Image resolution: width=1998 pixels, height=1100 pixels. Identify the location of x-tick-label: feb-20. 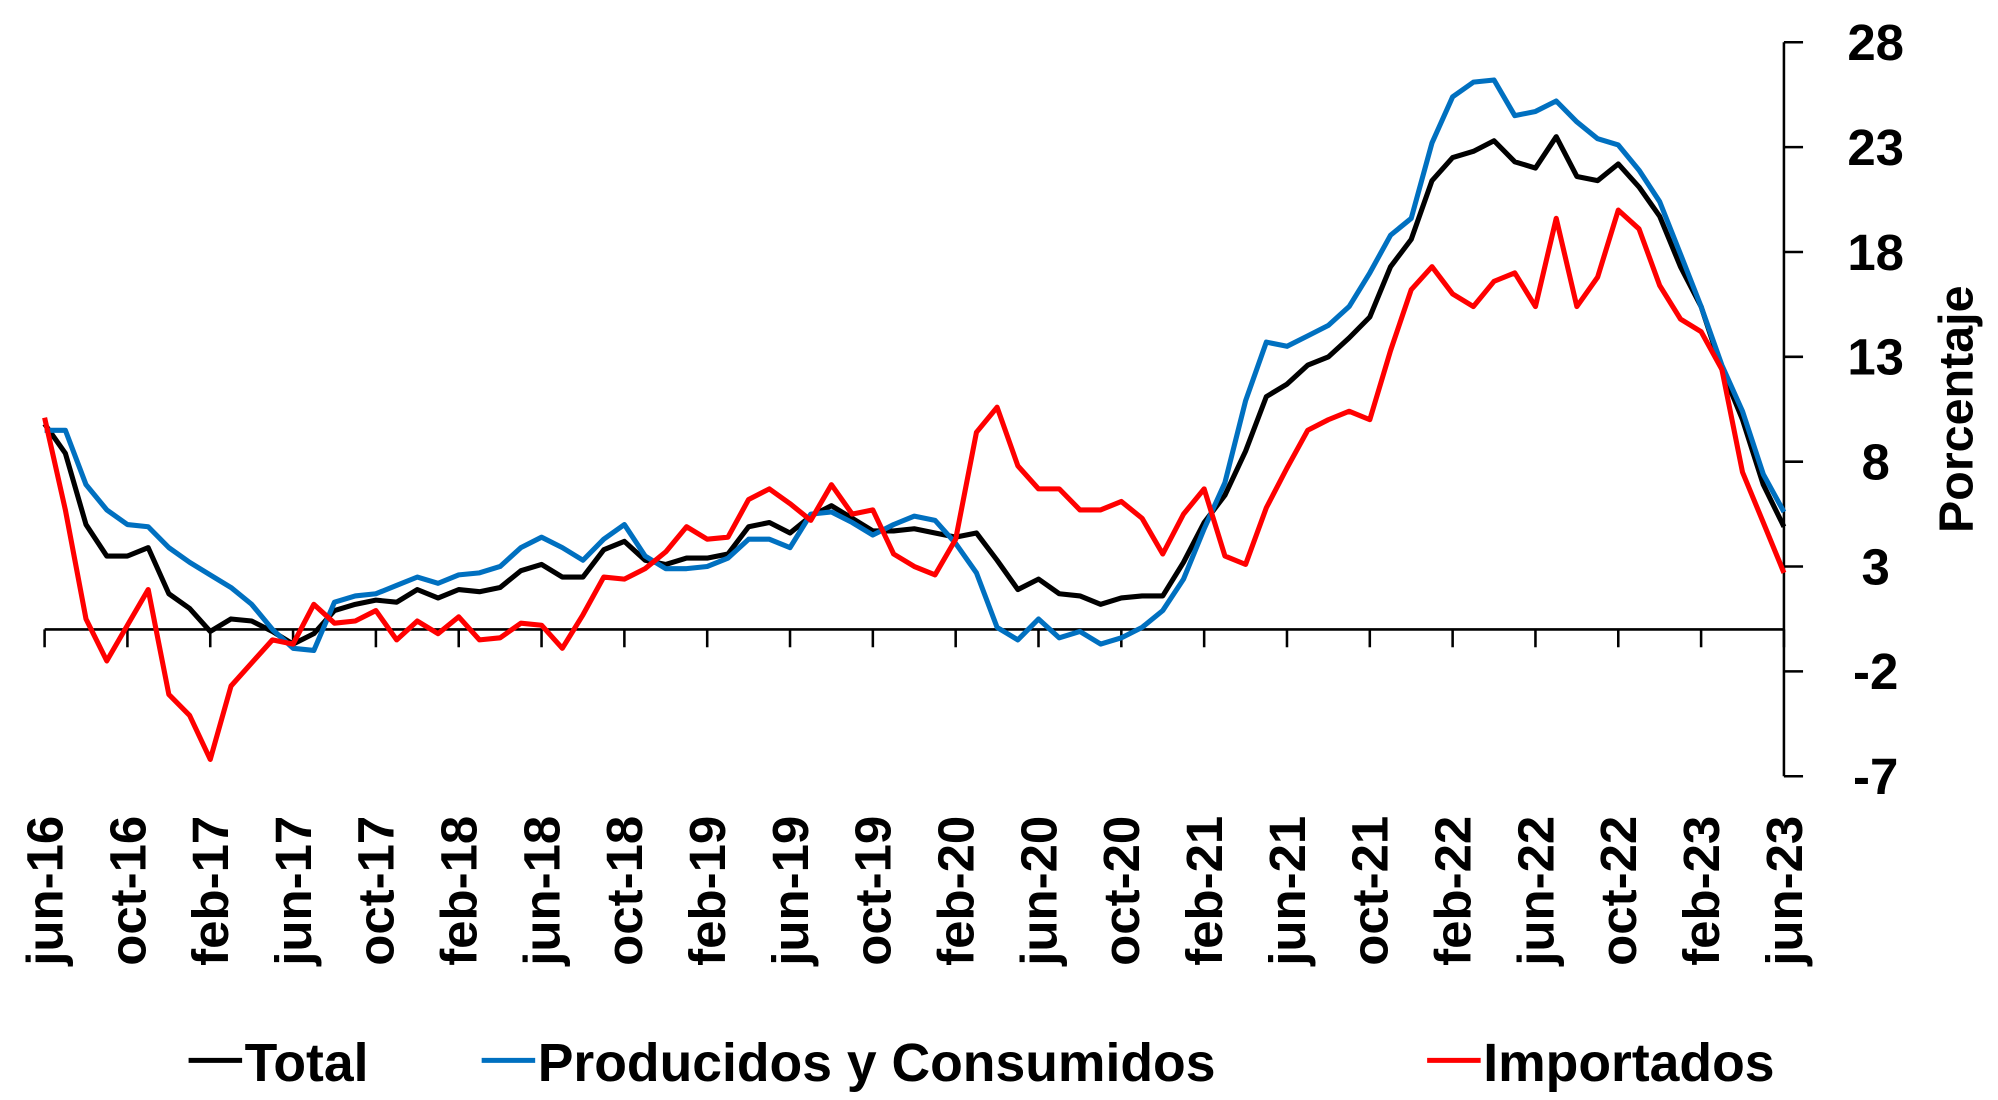
(956, 891).